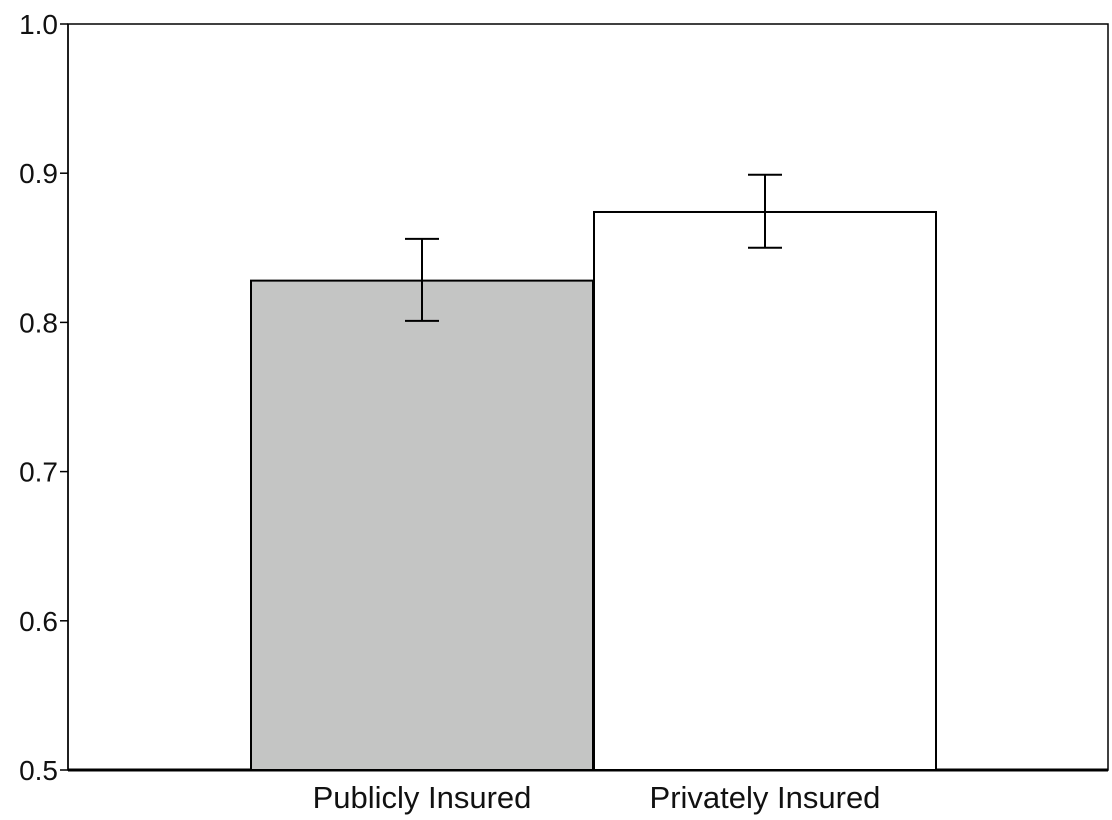 This screenshot has height=820, width=1112. What do you see at coordinates (38, 770) in the screenshot?
I see `y-tick-label: 0.5` at bounding box center [38, 770].